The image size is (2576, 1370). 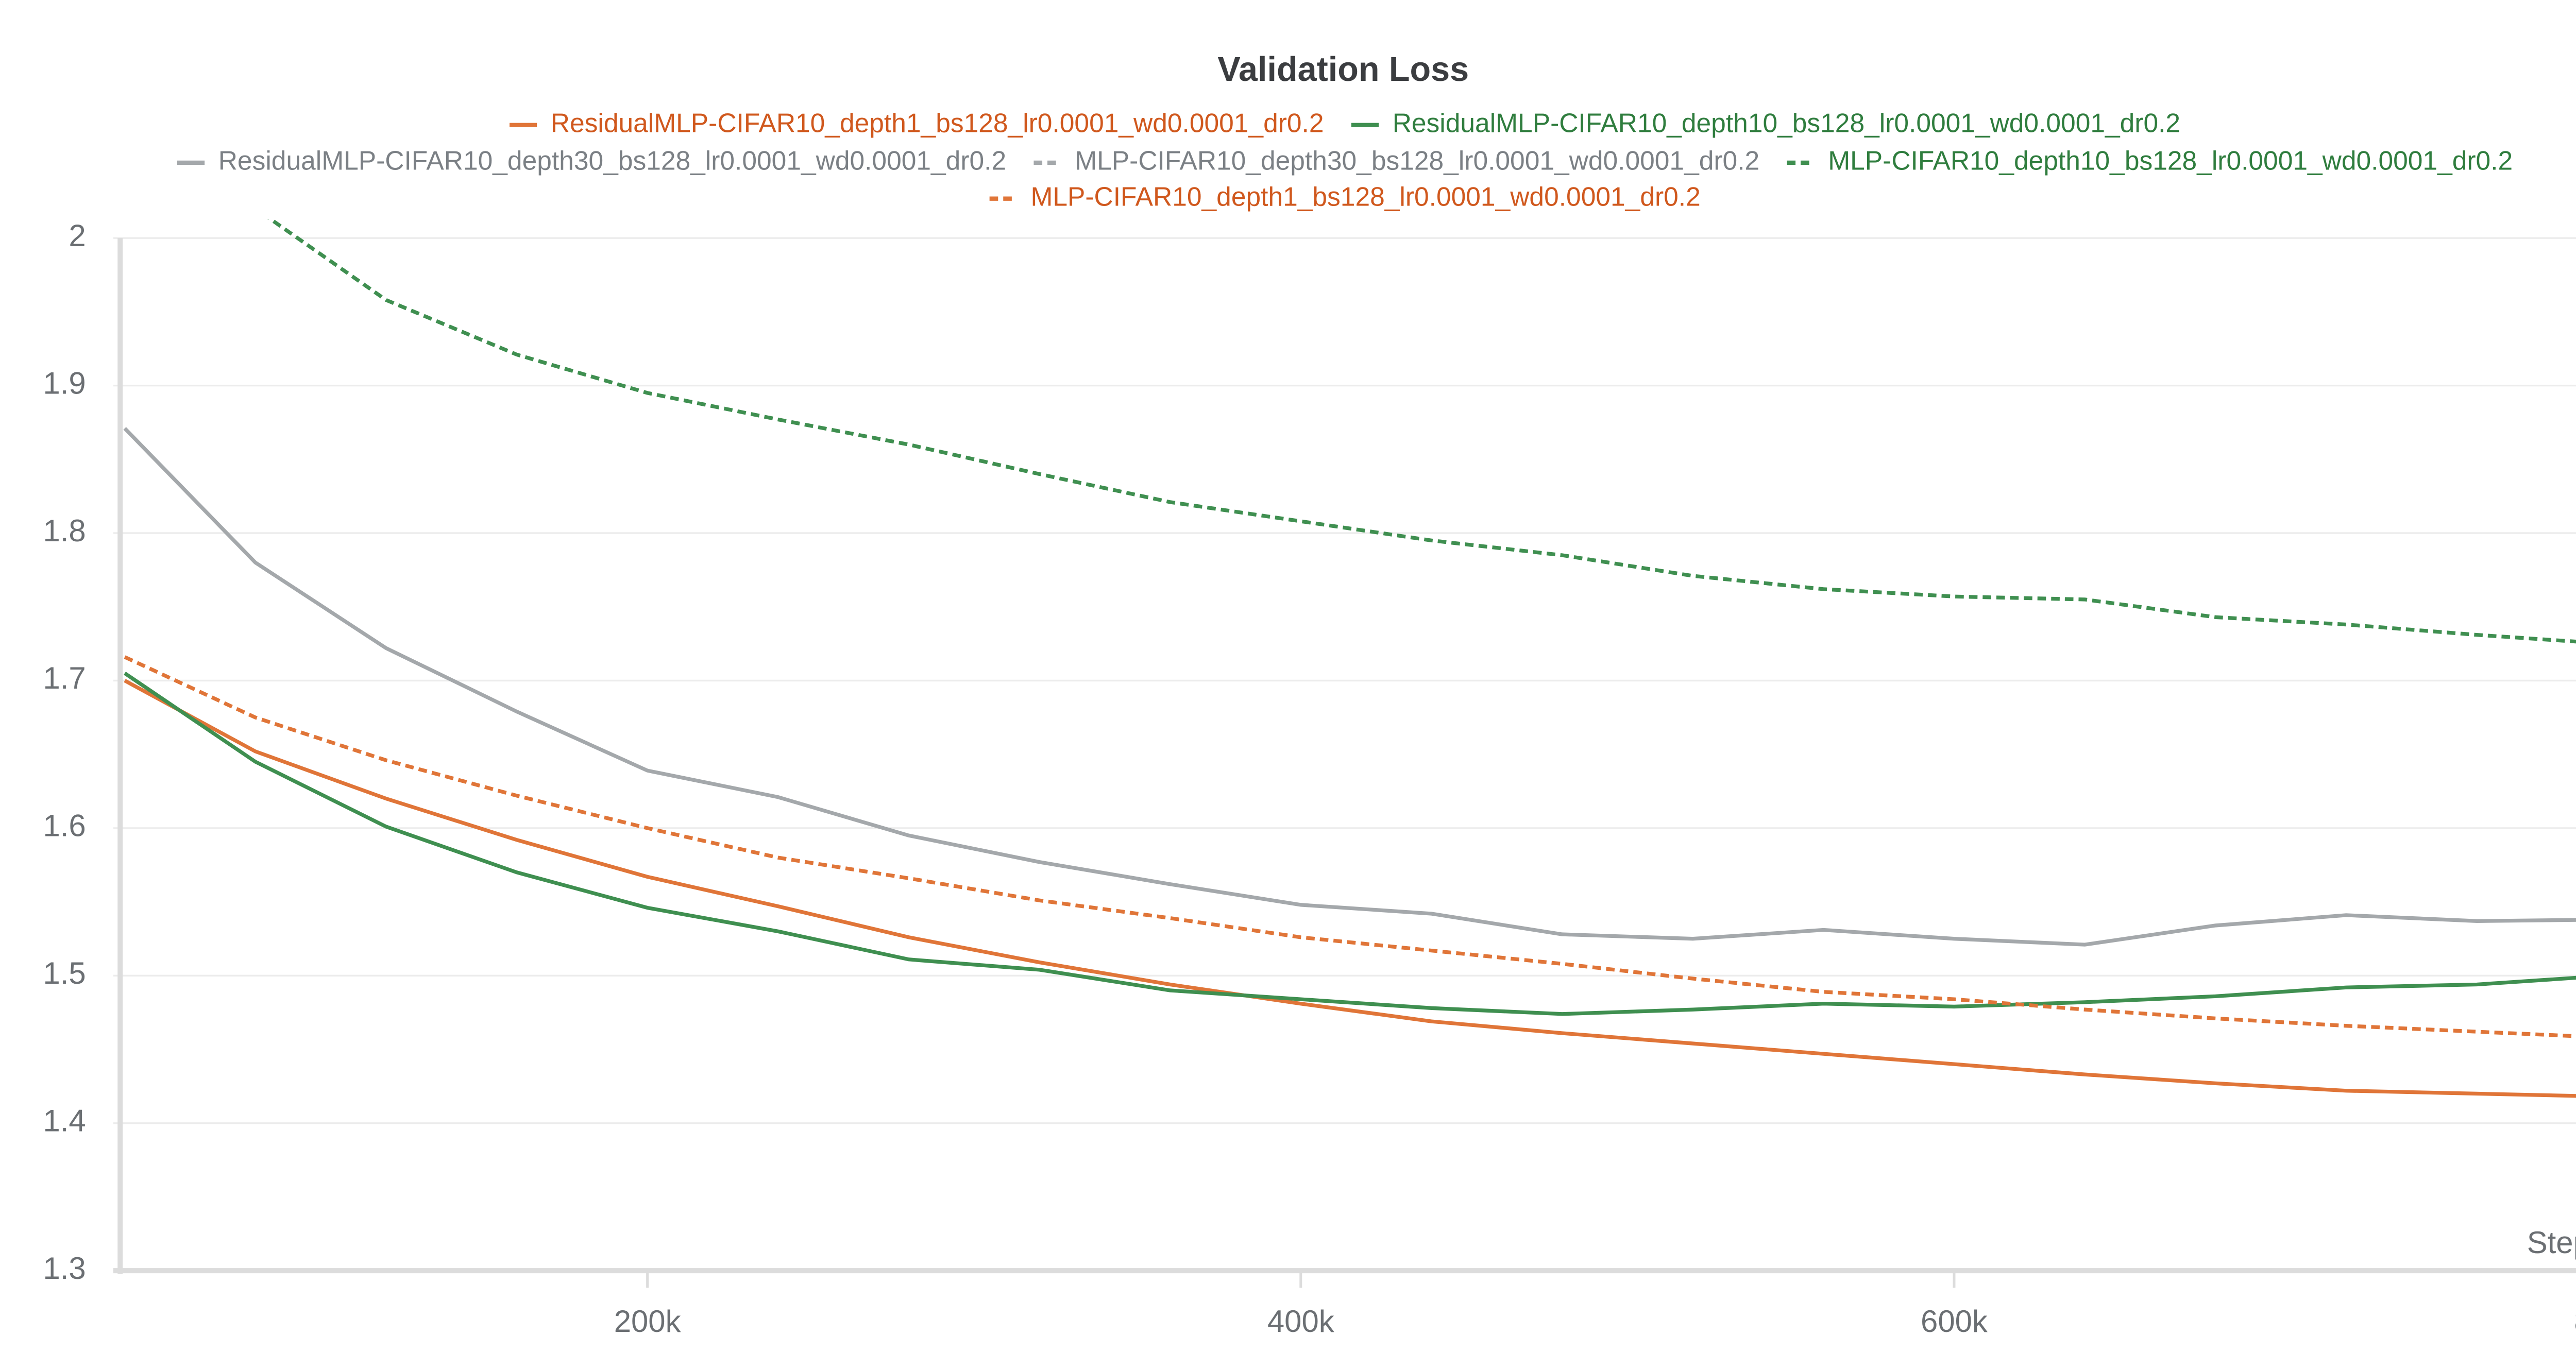 I want to click on y-tick-label: 1.9, so click(x=64, y=383).